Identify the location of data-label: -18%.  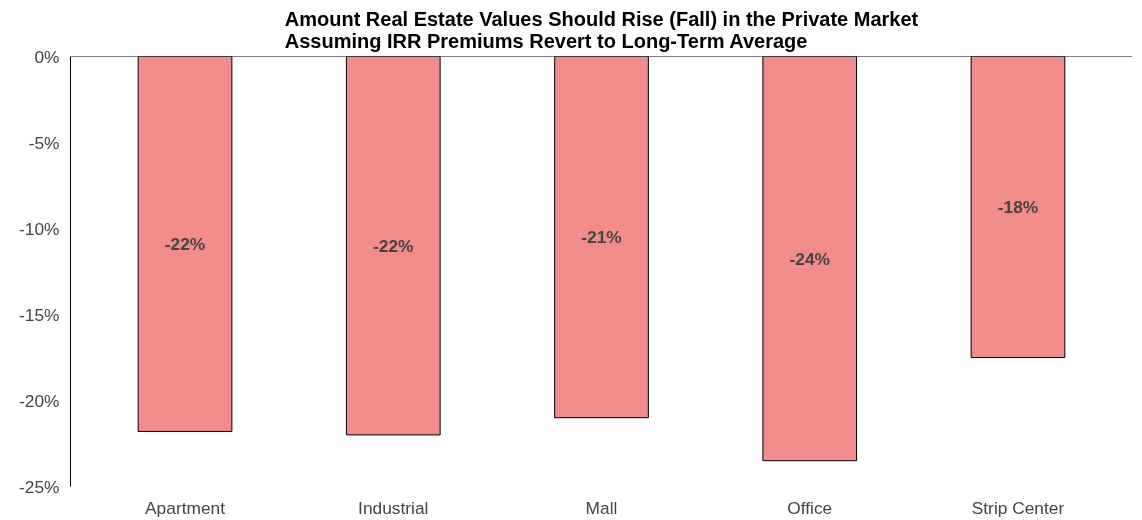
(1018, 207).